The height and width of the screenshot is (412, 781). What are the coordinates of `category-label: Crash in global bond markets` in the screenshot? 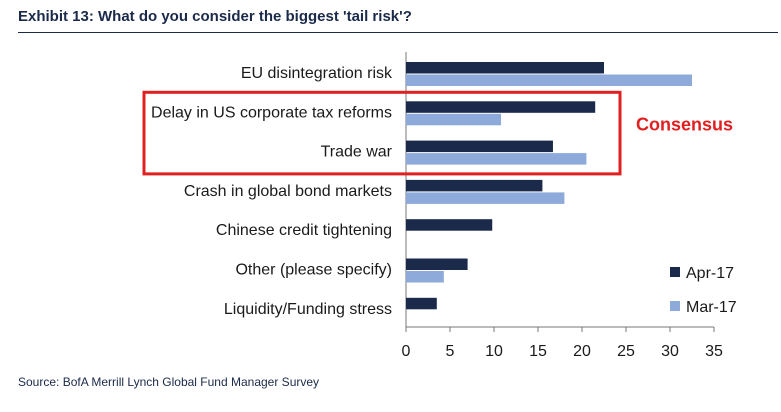 It's located at (288, 191).